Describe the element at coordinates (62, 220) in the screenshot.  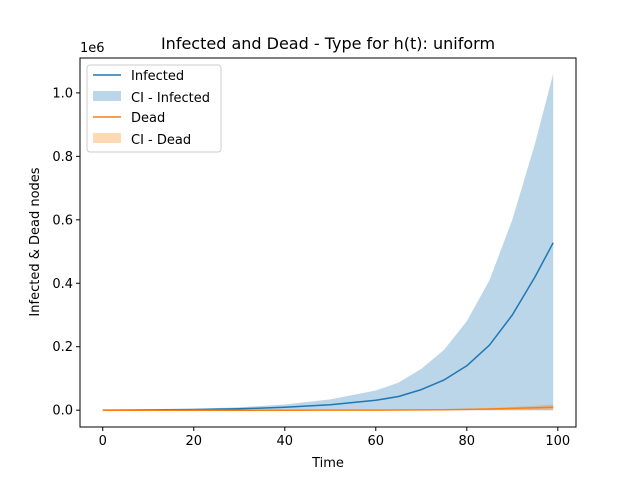
I see `y-tick-label: 0.6` at that location.